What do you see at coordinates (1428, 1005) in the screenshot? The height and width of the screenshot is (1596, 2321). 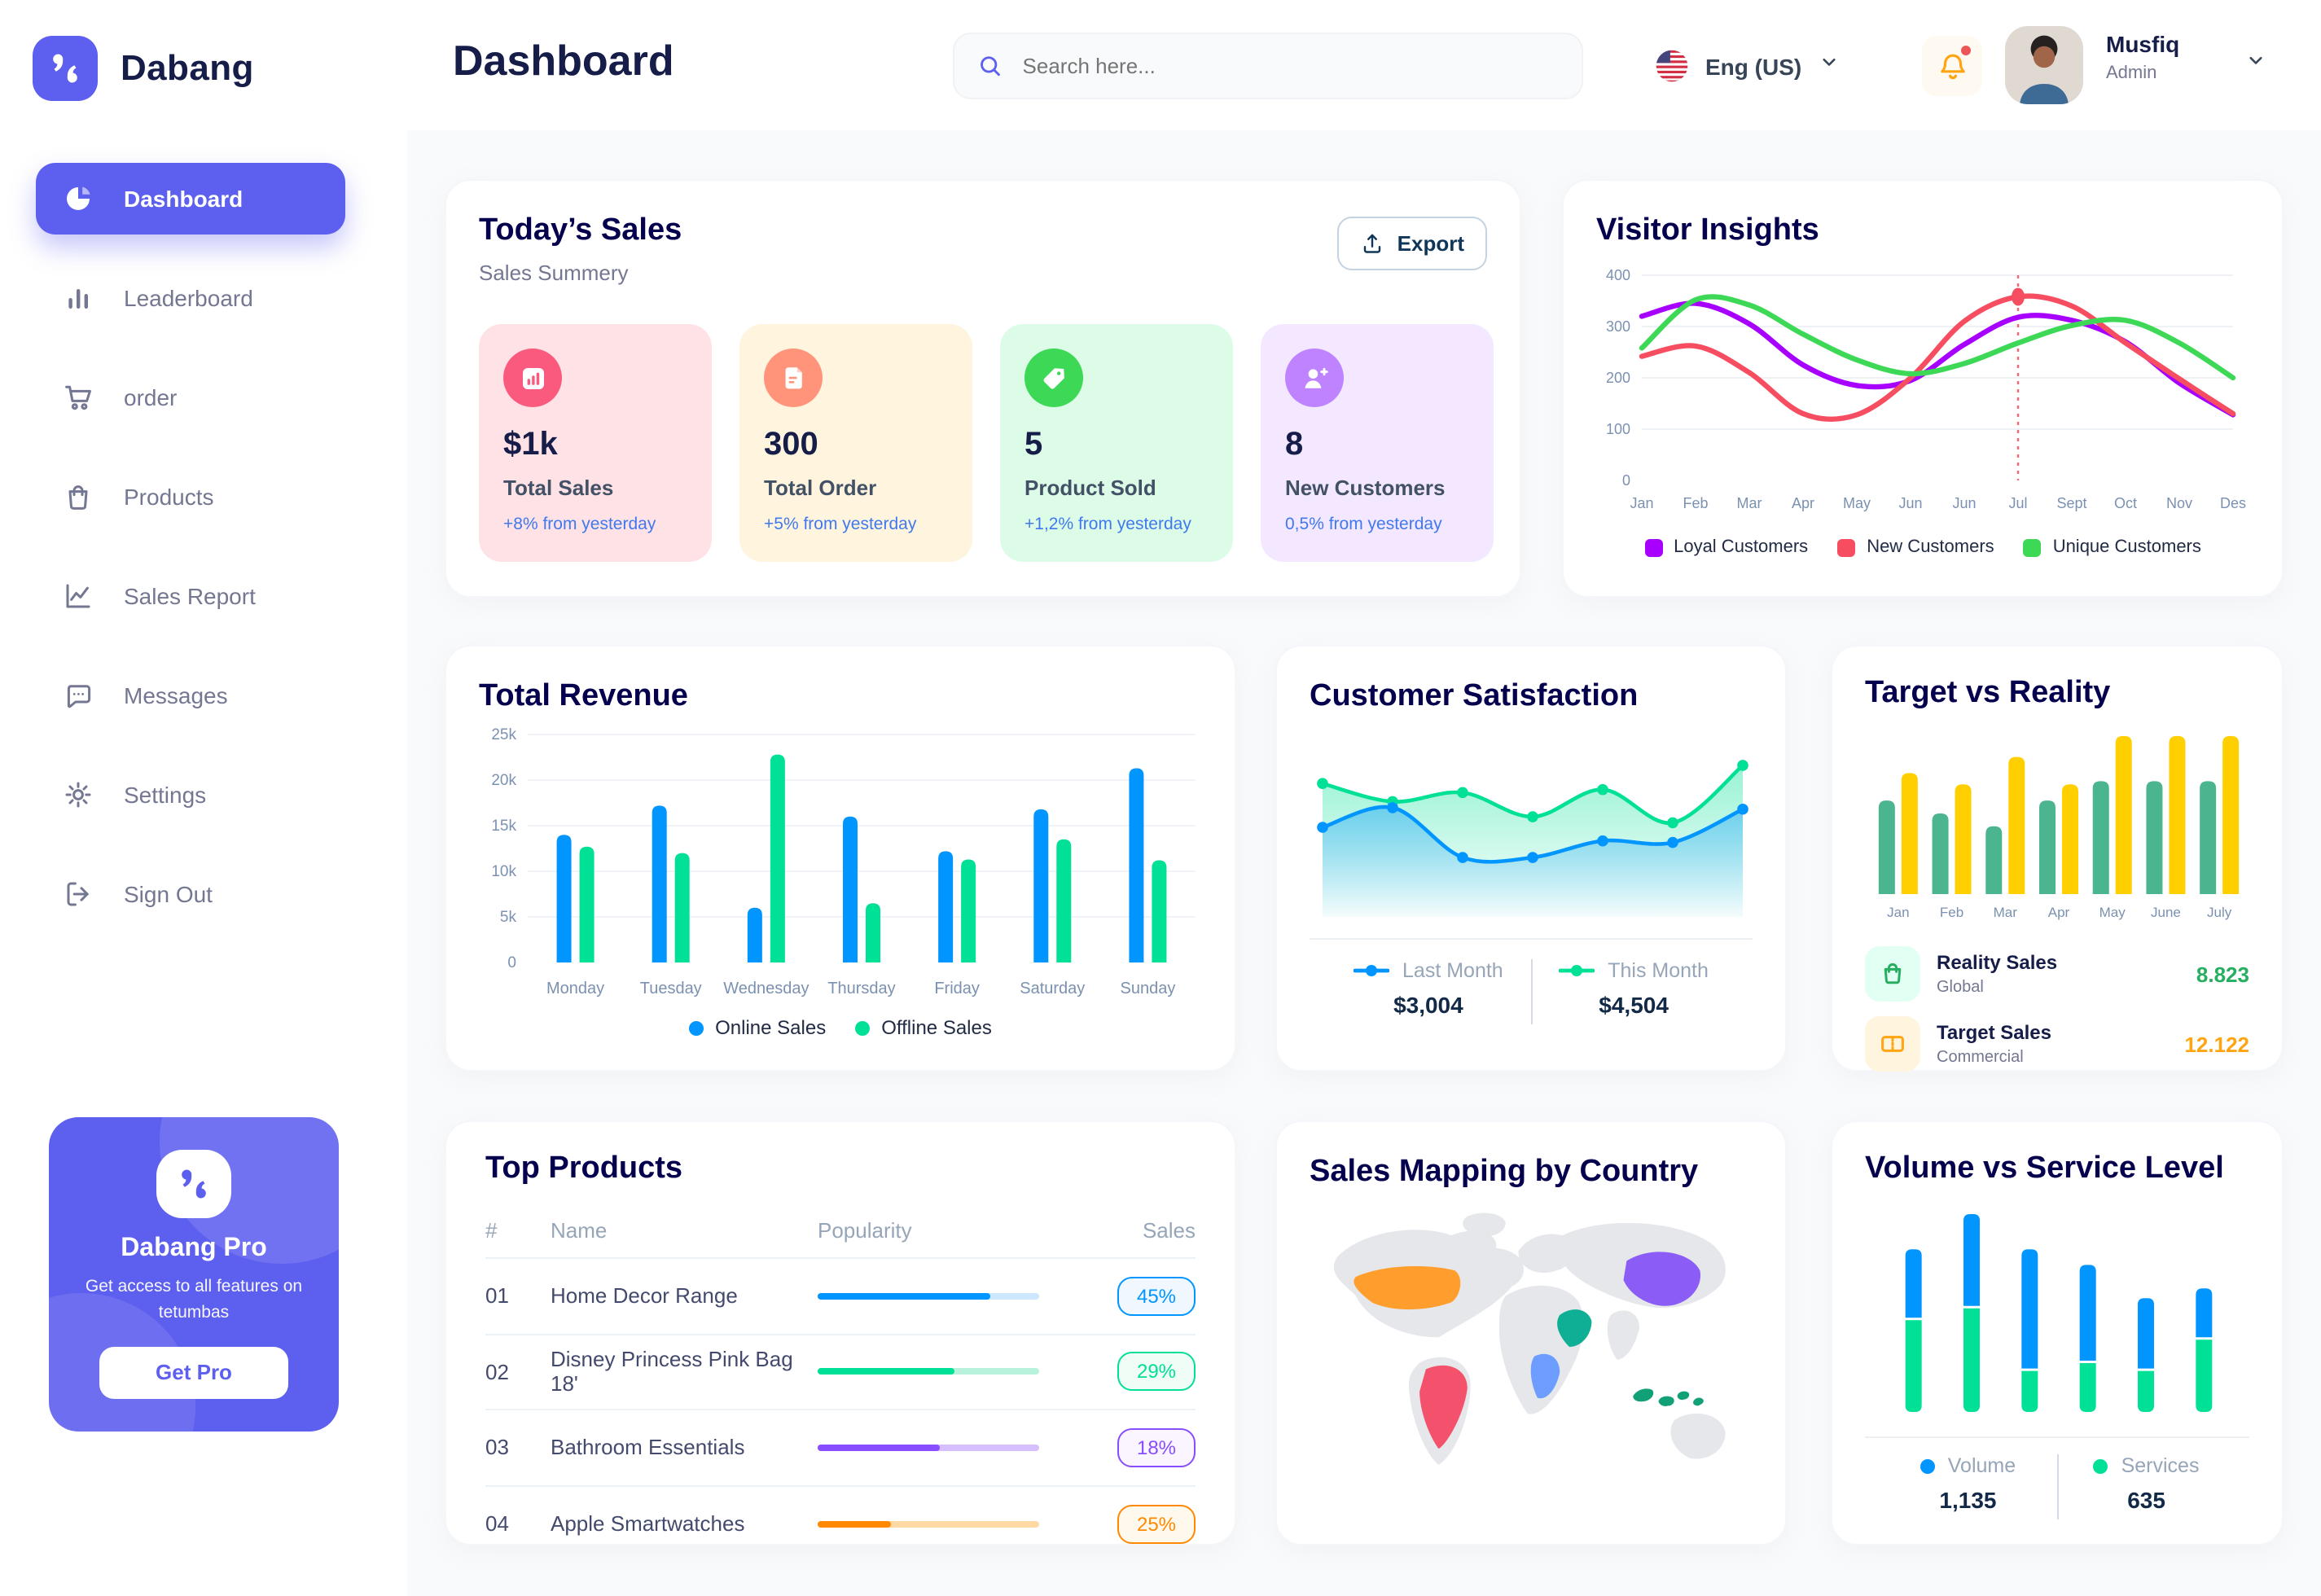 I see `legend-value: $3,004` at bounding box center [1428, 1005].